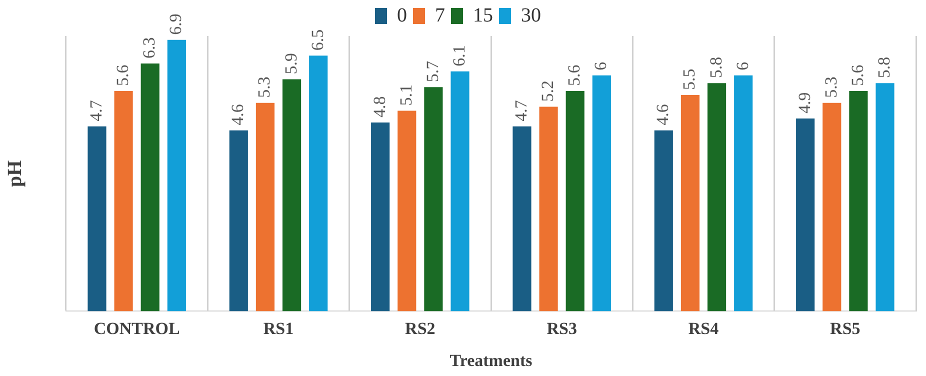 This screenshot has height=376, width=926. What do you see at coordinates (317, 40) in the screenshot?
I see `data-label: 6.5` at bounding box center [317, 40].